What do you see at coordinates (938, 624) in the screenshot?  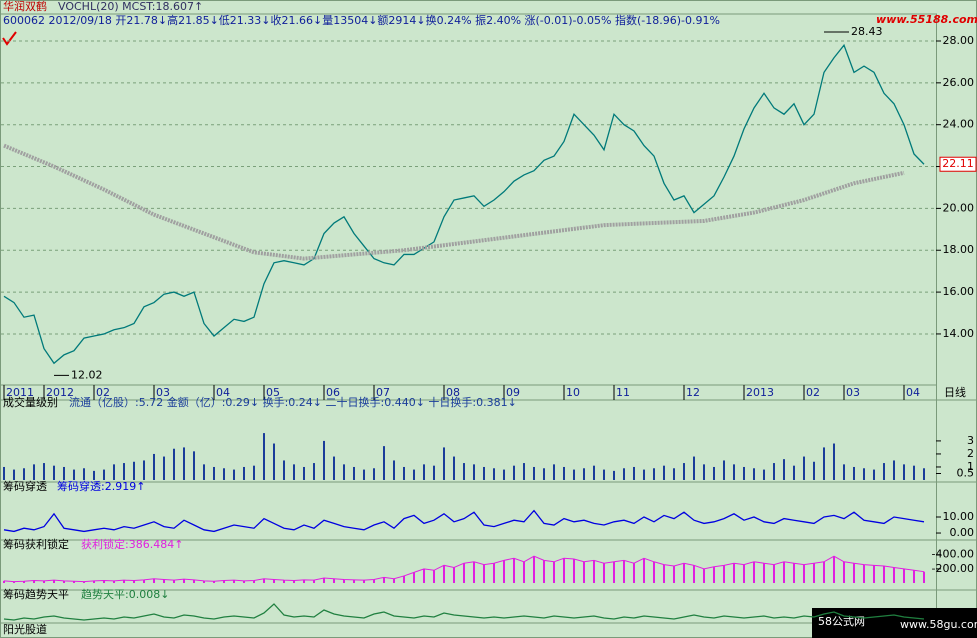 I see `brand-site: www.58gu.com` at bounding box center [938, 624].